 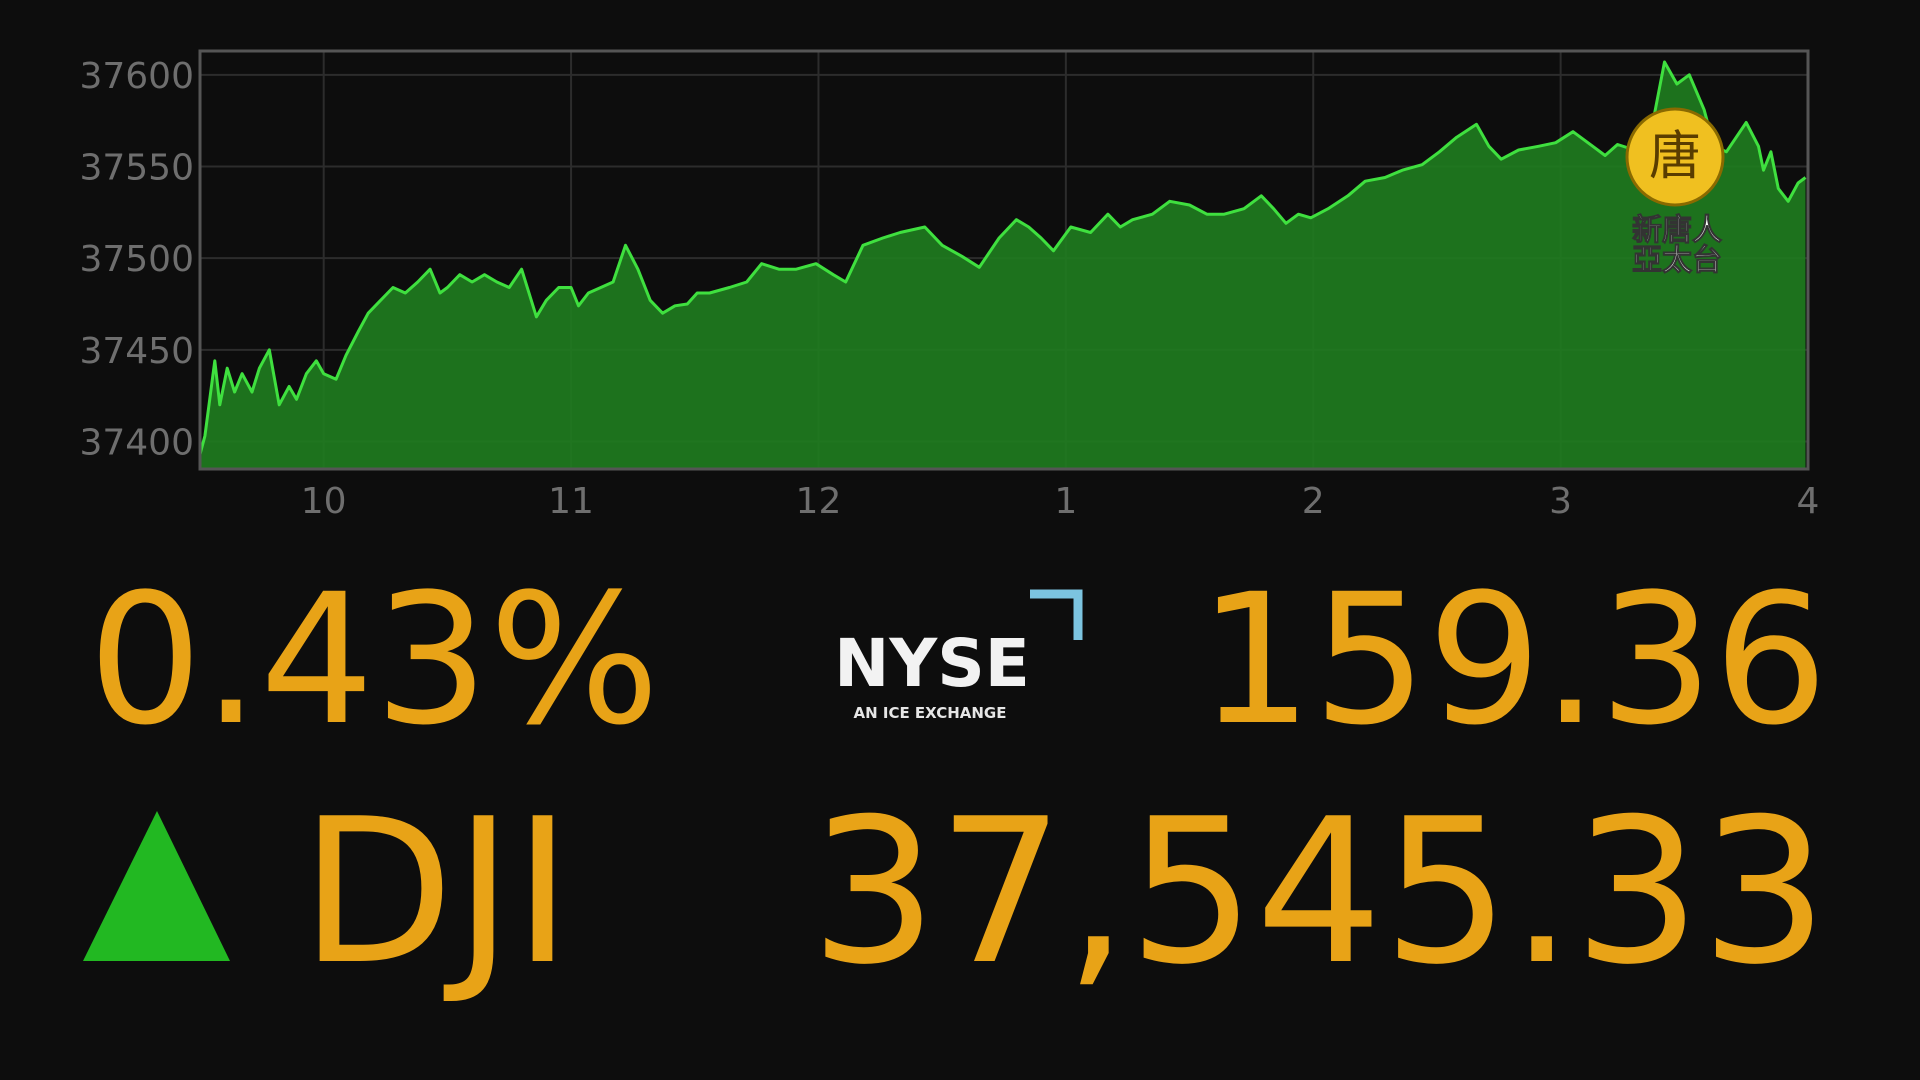 I want to click on watermark-circle, so click(x=1675, y=157).